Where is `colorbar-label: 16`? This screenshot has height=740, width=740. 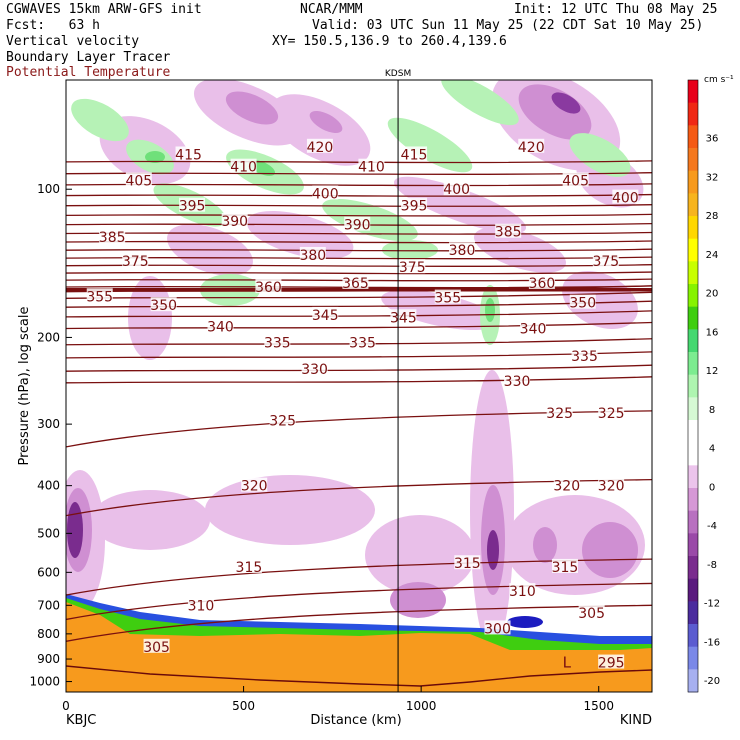
colorbar-label: 16 is located at coordinates (712, 332).